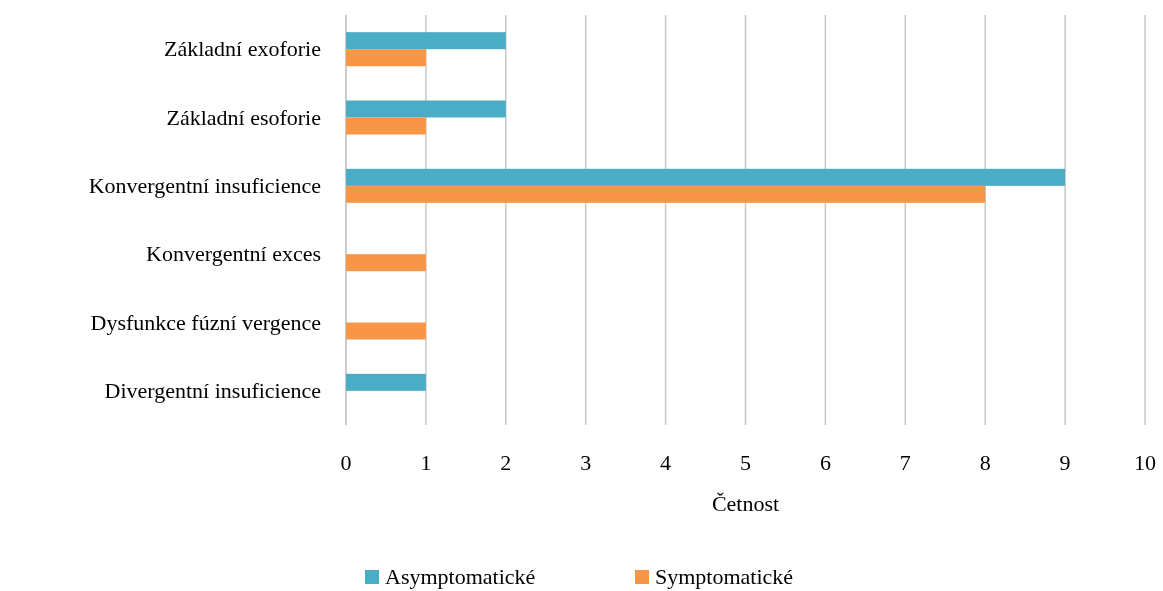 This screenshot has height=591, width=1163. What do you see at coordinates (242, 49) in the screenshot?
I see `y-tick-label: Základní exoforie` at bounding box center [242, 49].